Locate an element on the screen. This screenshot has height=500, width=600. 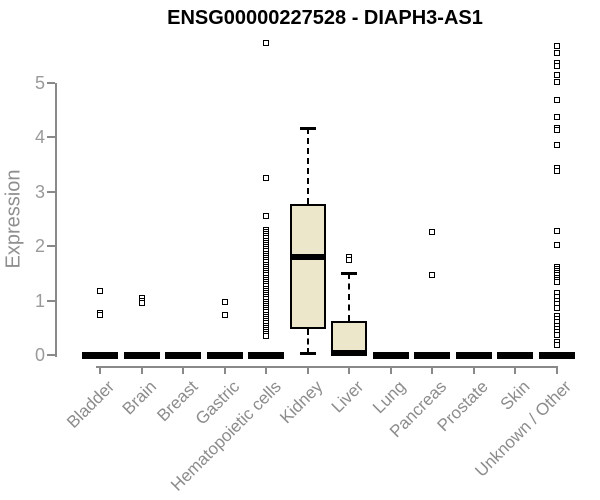
whisker-lower is located at coordinates (307, 341).